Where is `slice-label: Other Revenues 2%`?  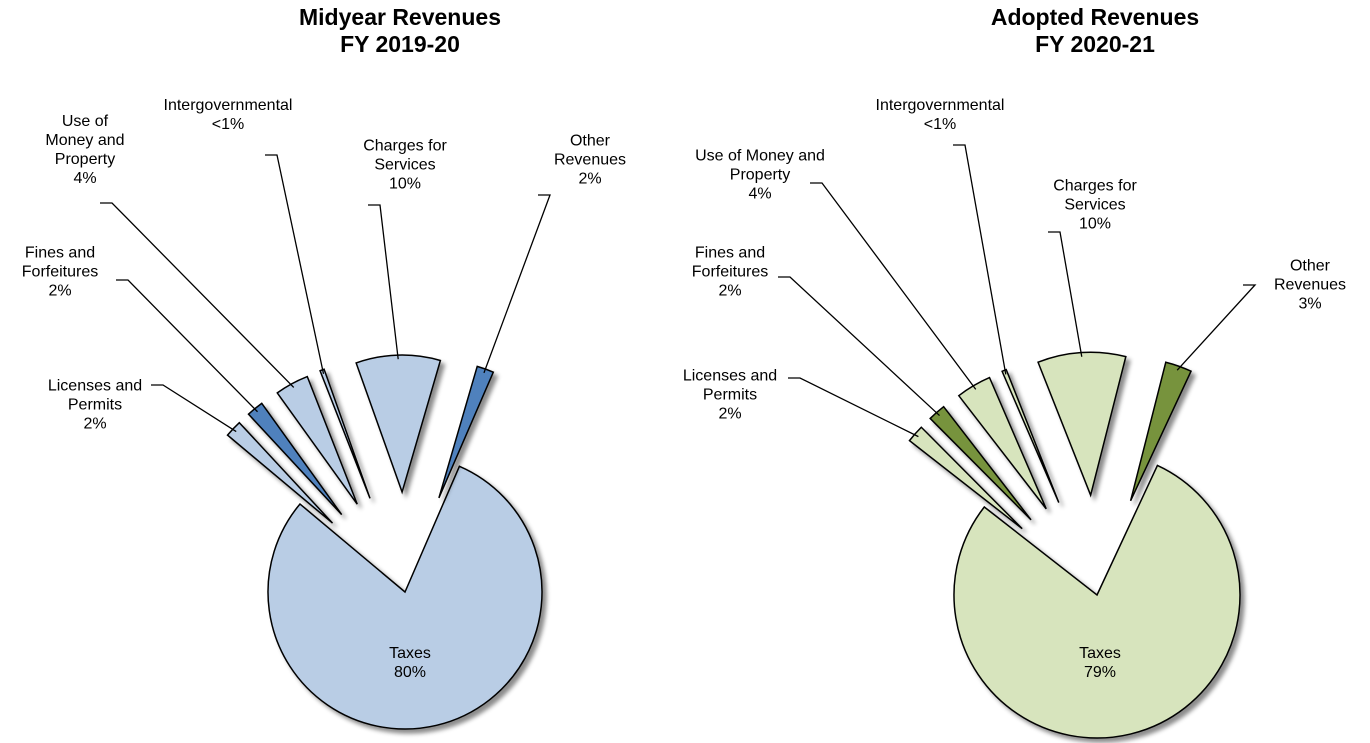 slice-label: Other Revenues 2% is located at coordinates (590, 160).